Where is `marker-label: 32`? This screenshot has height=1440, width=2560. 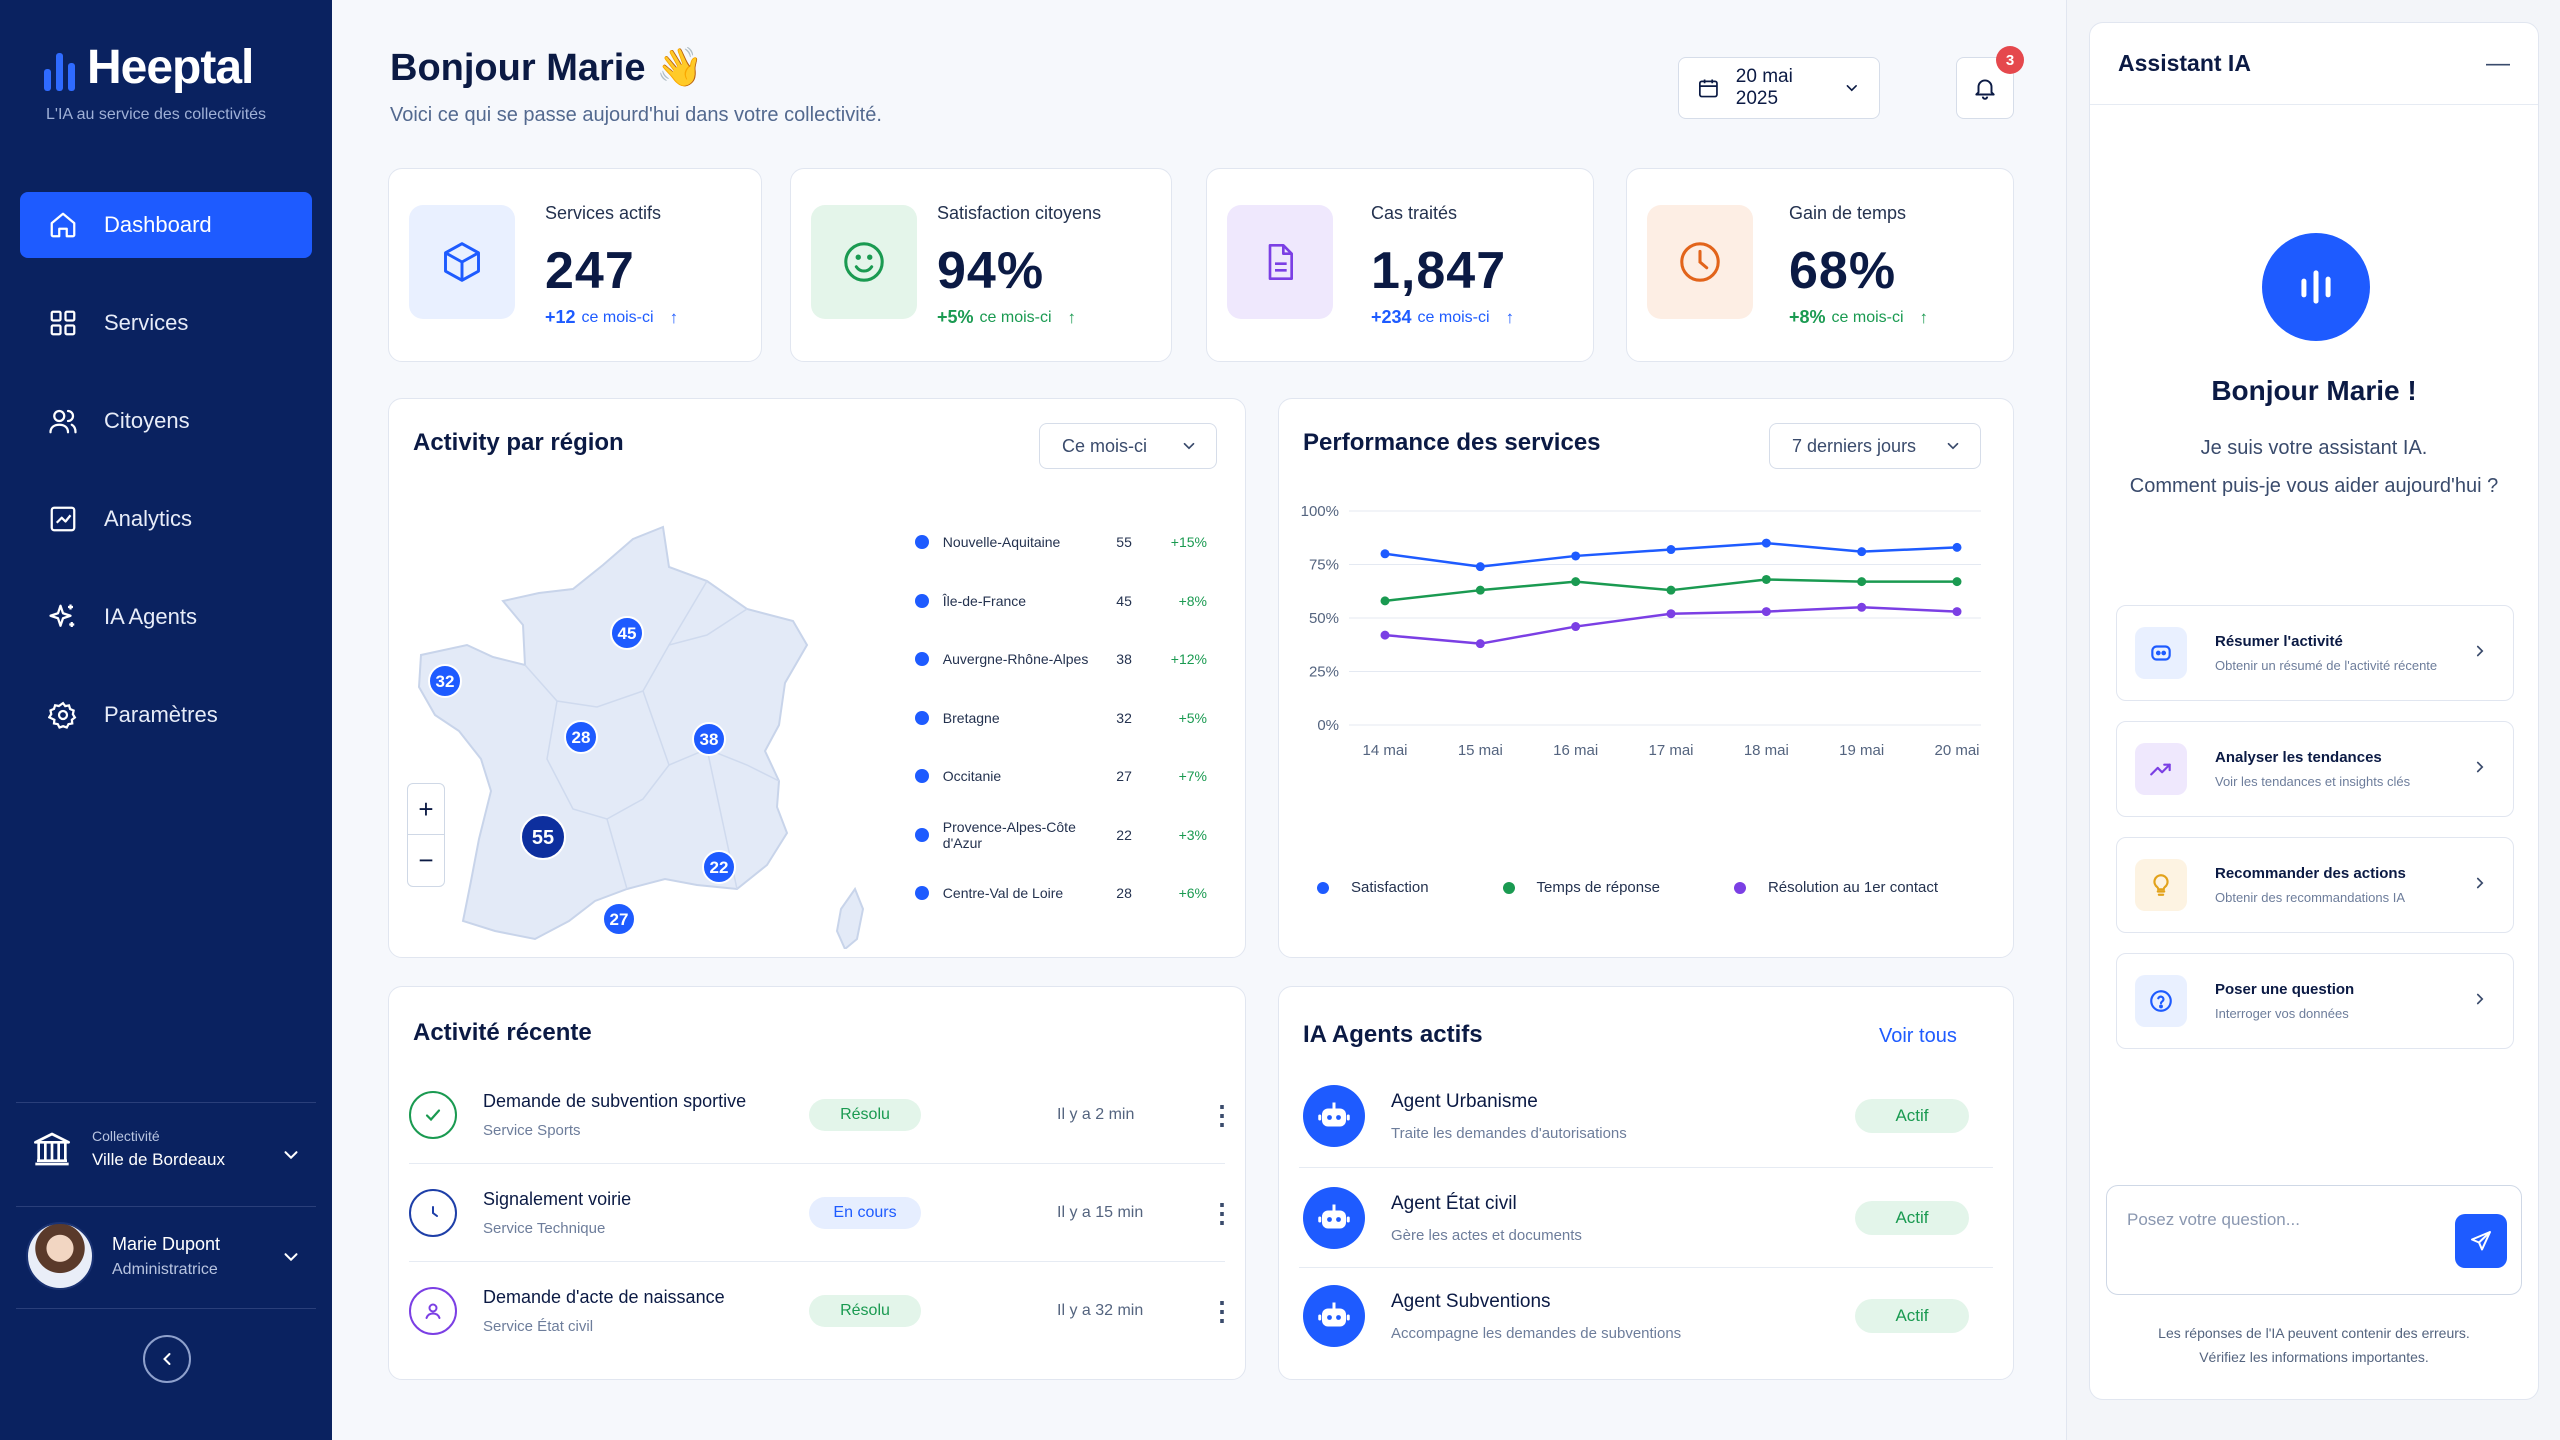 marker-label: 32 is located at coordinates (445, 681).